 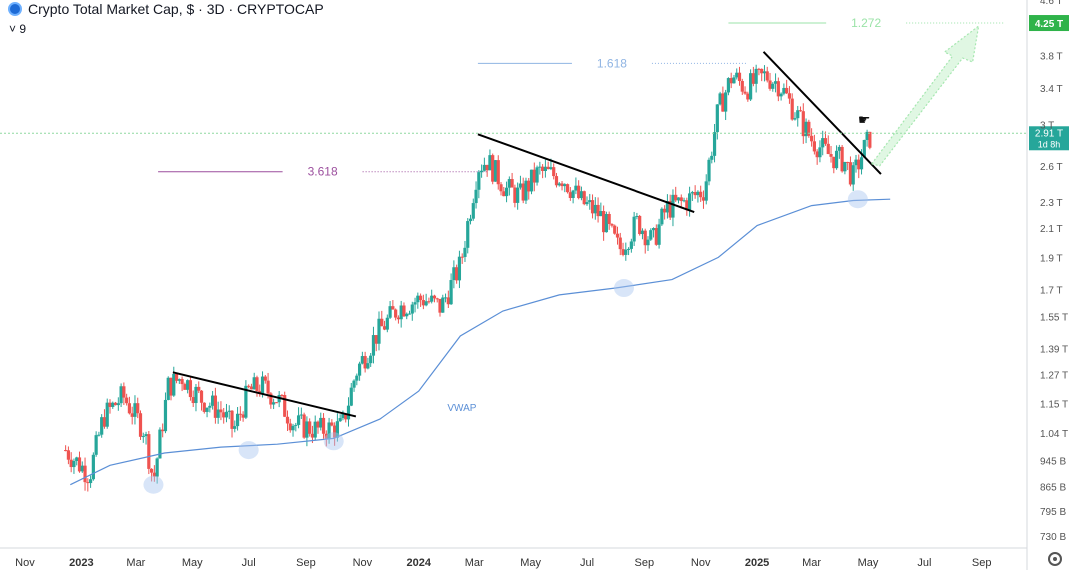 I want to click on y-tick-label: 1.9 T, so click(x=1051, y=258).